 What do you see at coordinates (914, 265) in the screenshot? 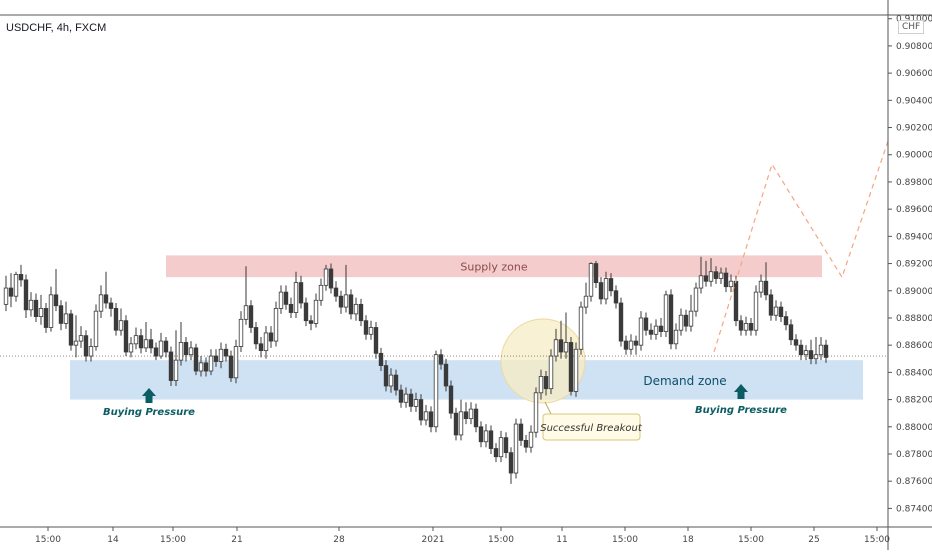
I see `price-tick-label: 0.89200` at bounding box center [914, 265].